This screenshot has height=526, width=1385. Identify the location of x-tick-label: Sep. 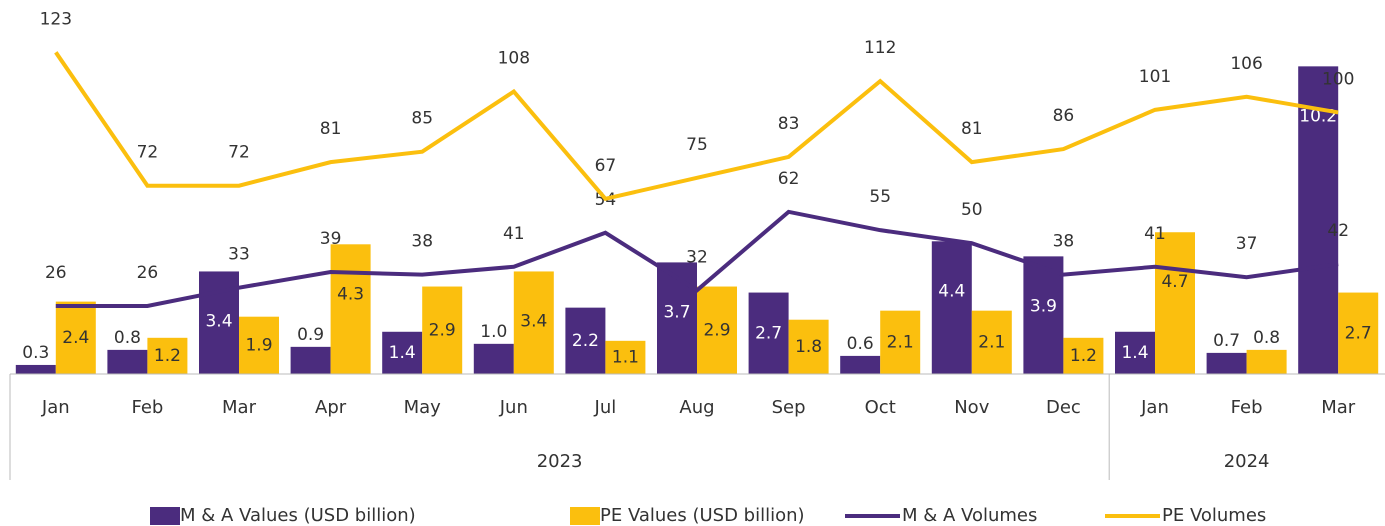
(789, 407).